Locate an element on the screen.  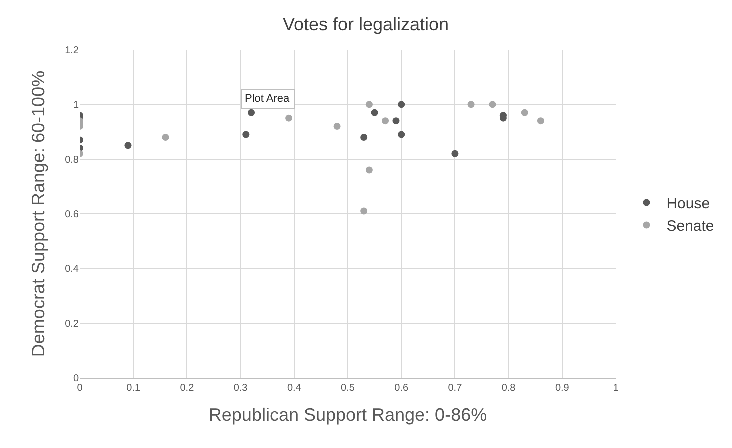
x-tick-label: 0.4 is located at coordinates (294, 388).